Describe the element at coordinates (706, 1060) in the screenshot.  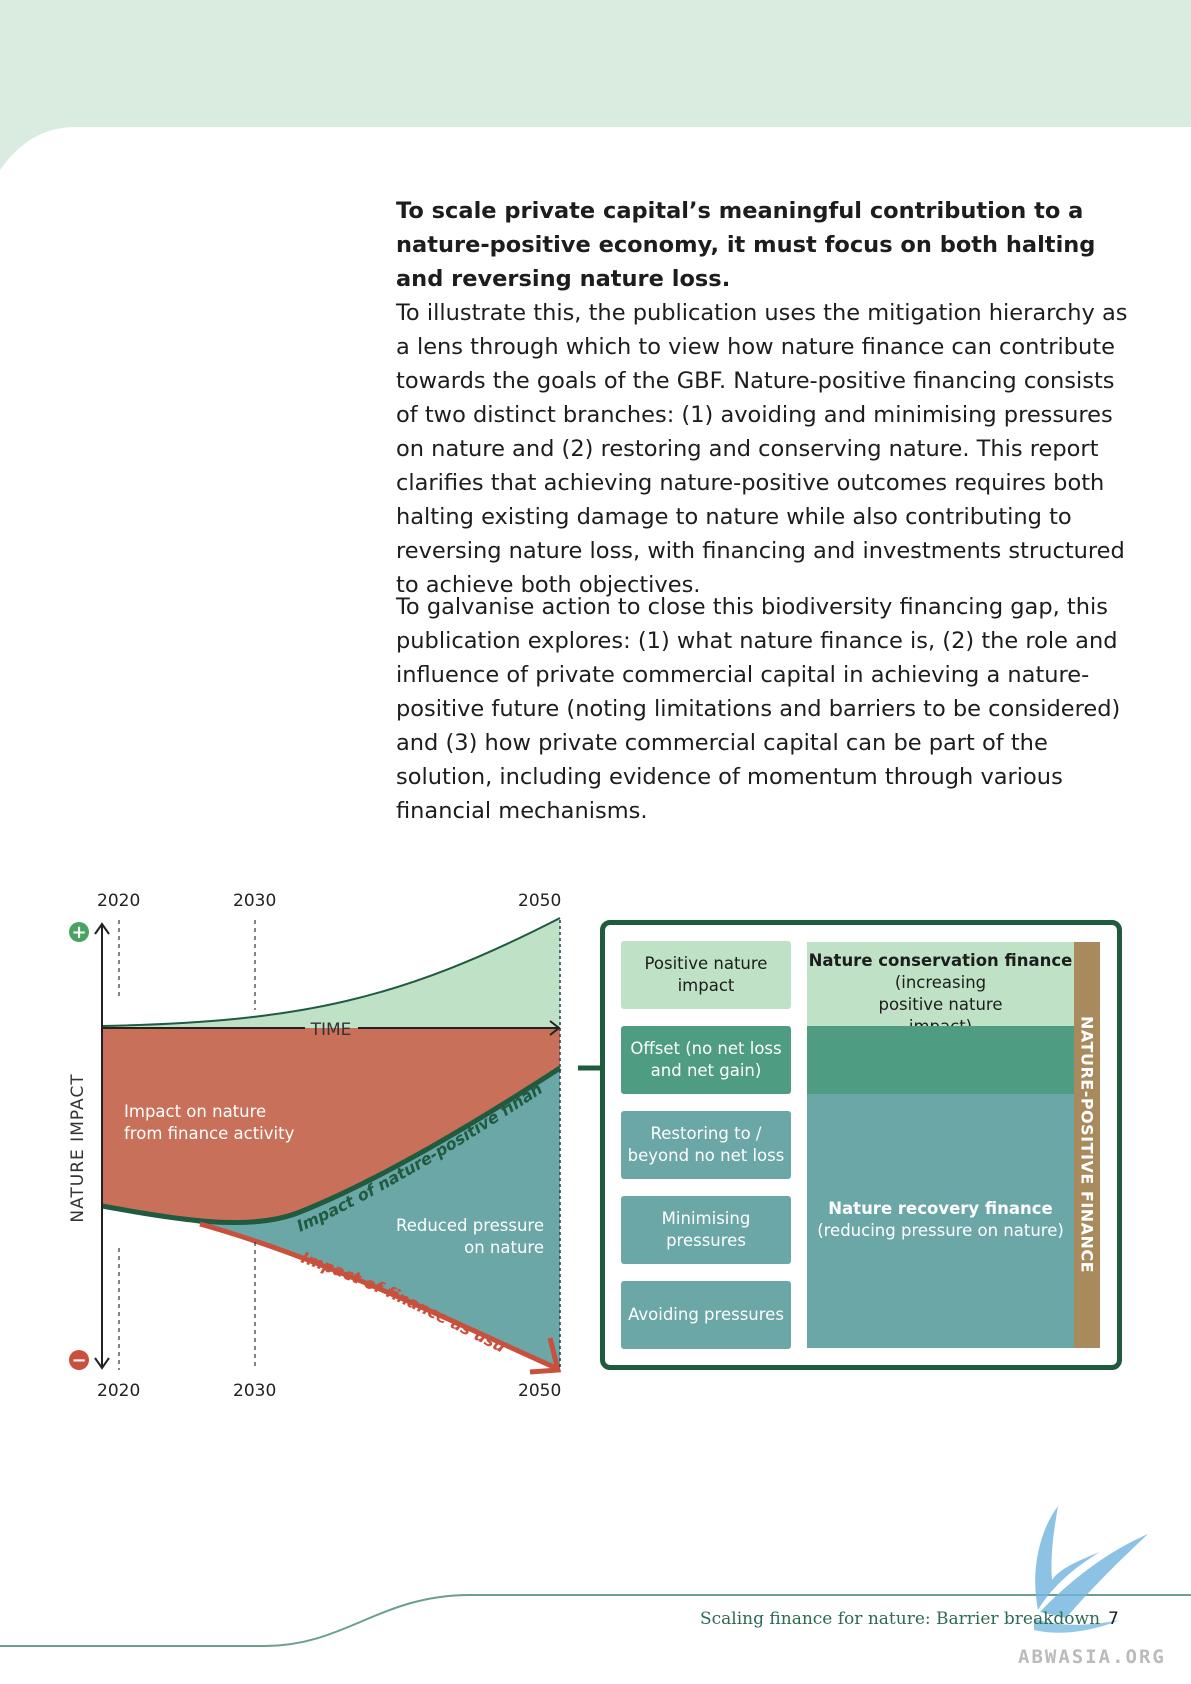
I see `legend-box-offset: Offset (no net loss and net gain)` at that location.